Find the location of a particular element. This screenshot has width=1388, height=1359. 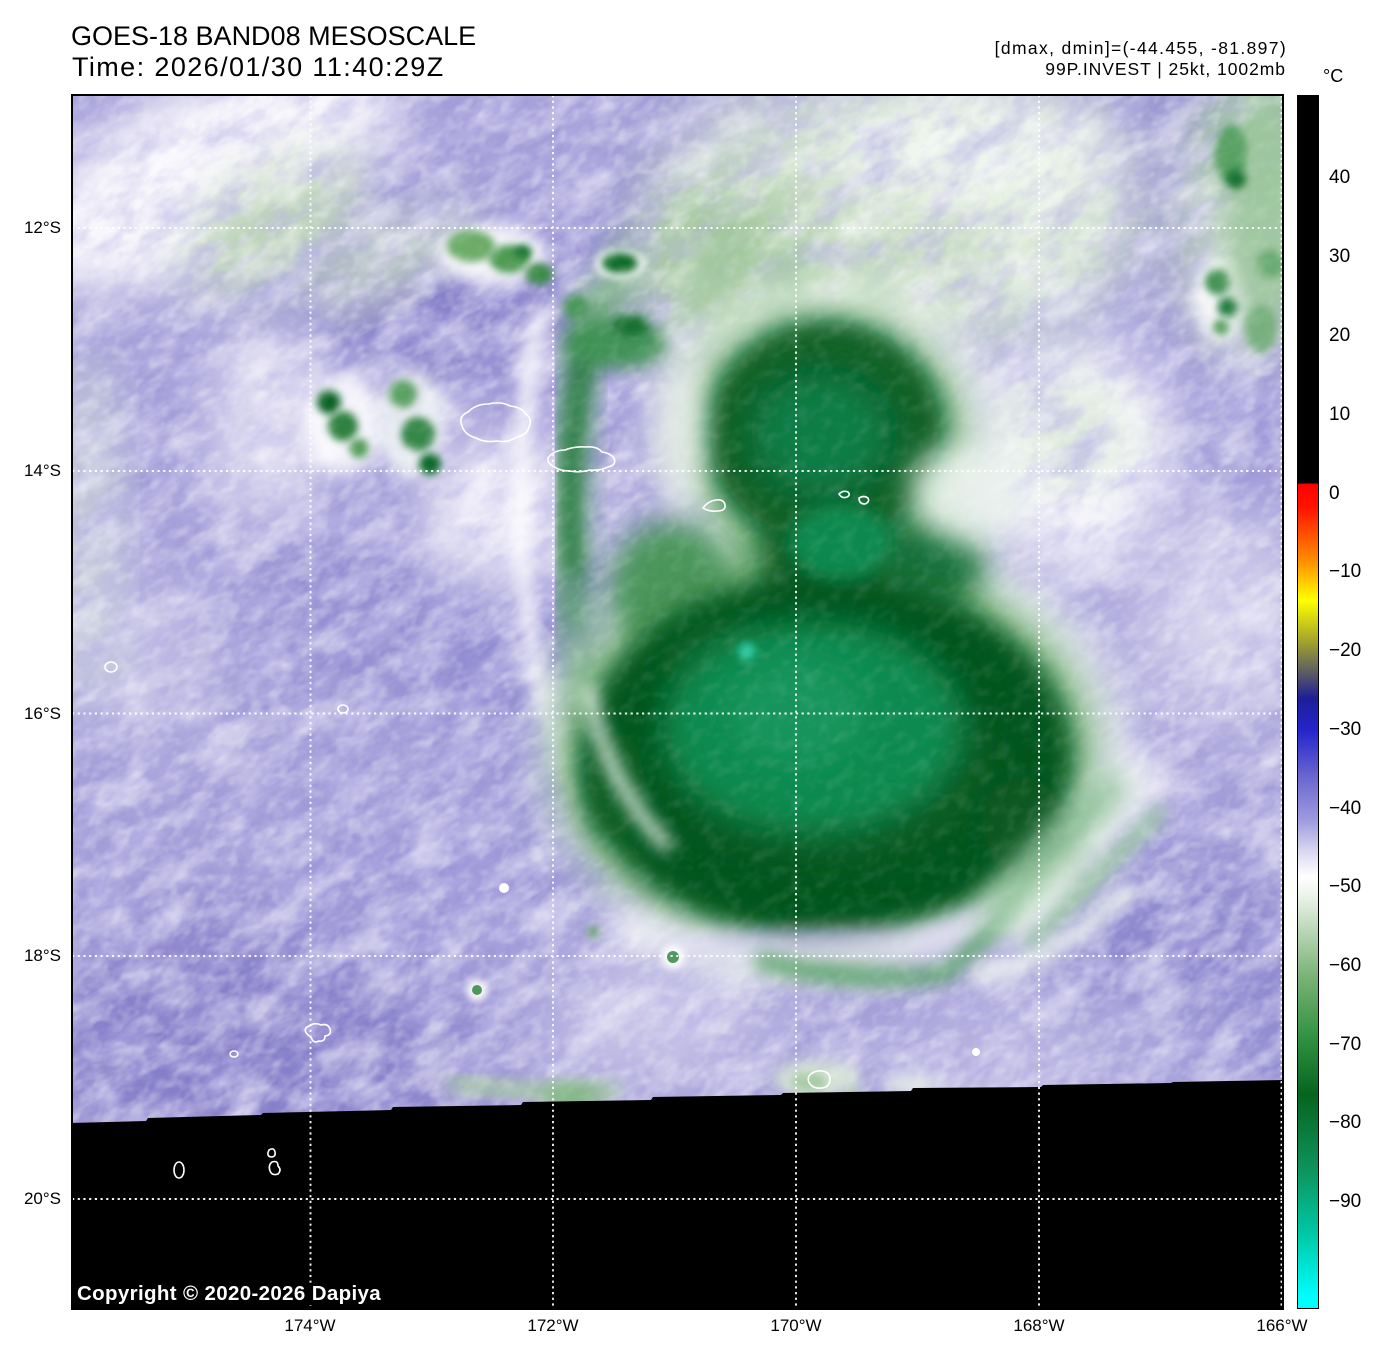

svg-text: Copyright © 2020-2026 Dapiya is located at coordinates (229, 1293).